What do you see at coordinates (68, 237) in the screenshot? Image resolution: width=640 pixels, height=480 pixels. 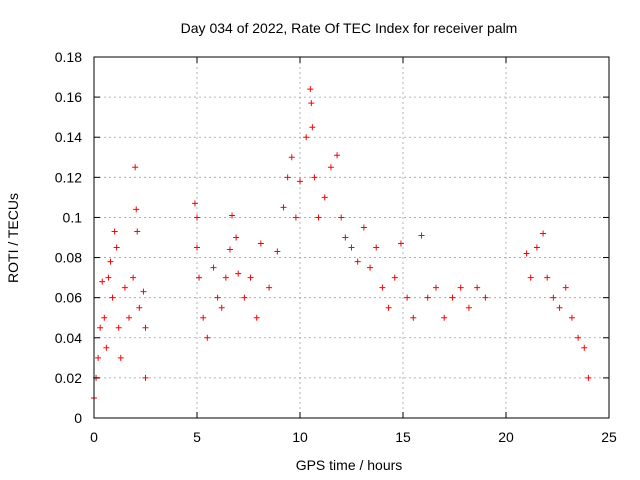 I see `y-tick-labels: 0 0.02 0.04 0.06 0.08 0.1 0.12 0.14 0.16 0.18` at bounding box center [68, 237].